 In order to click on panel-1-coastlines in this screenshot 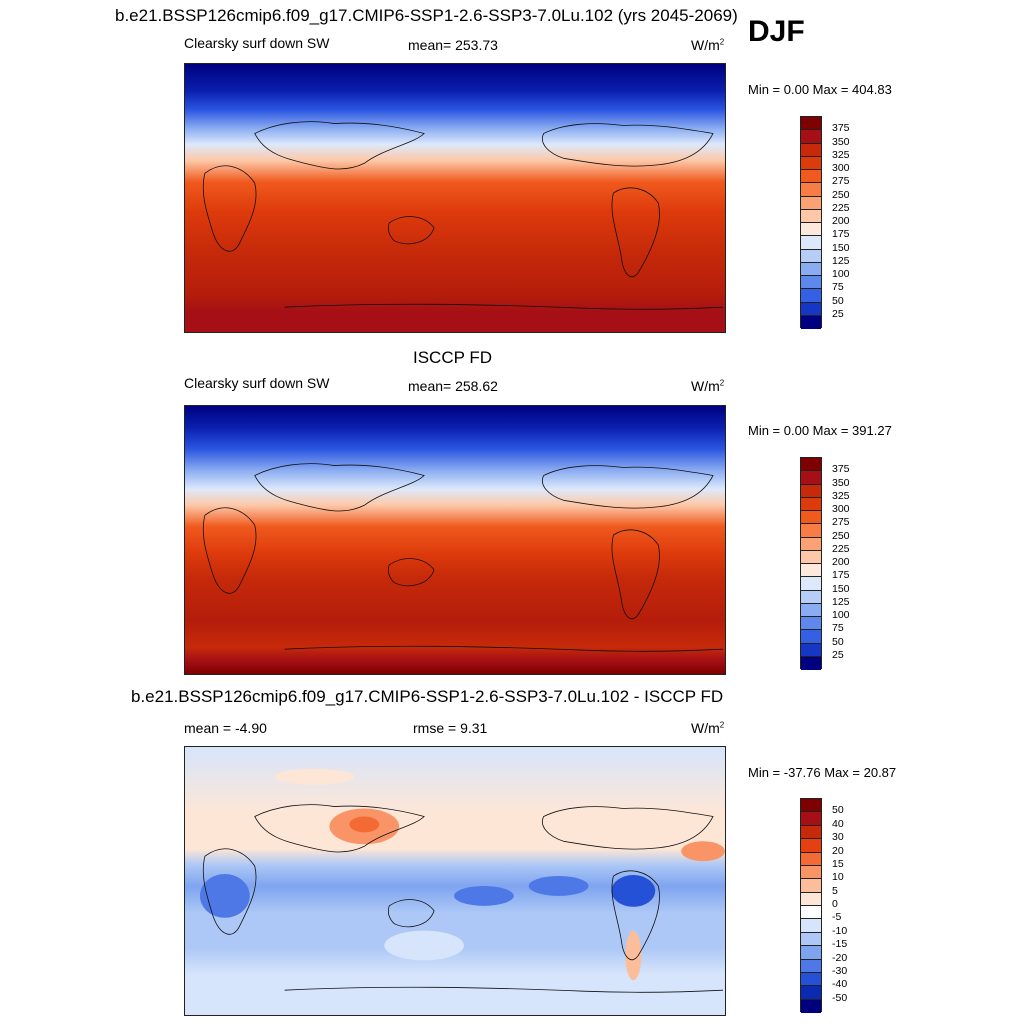, I will do `click(463, 215)`.